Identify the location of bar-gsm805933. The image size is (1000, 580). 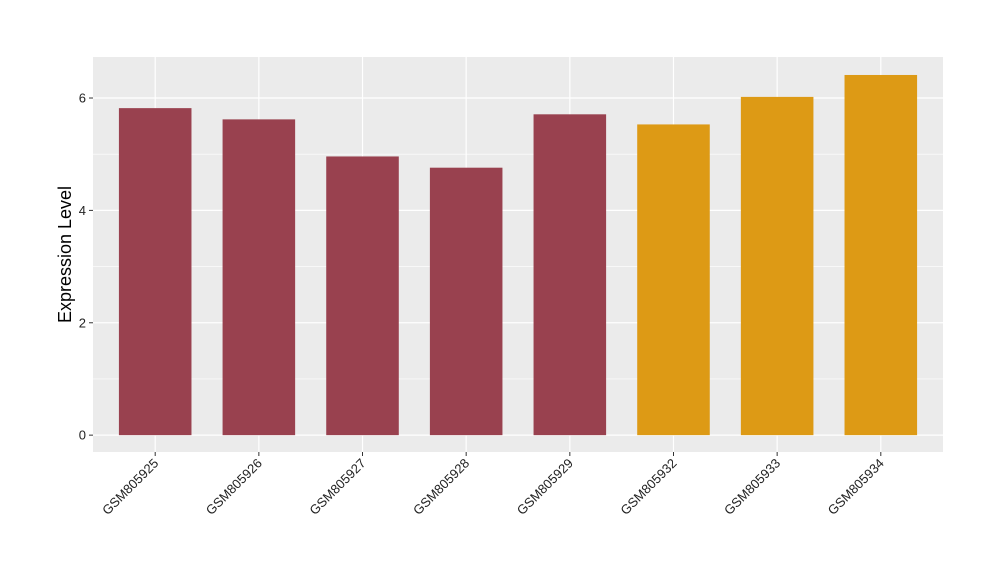
(777, 266).